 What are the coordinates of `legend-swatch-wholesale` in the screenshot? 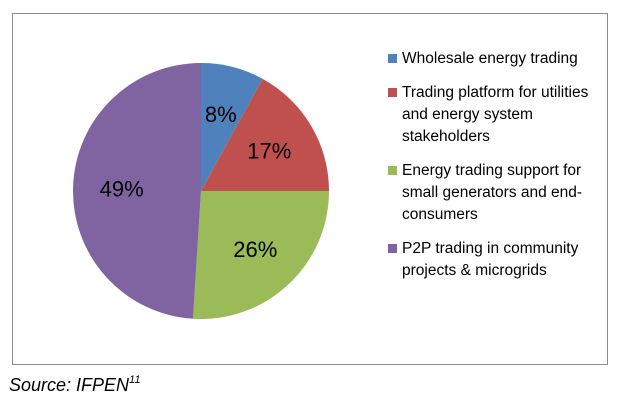 It's located at (392, 58).